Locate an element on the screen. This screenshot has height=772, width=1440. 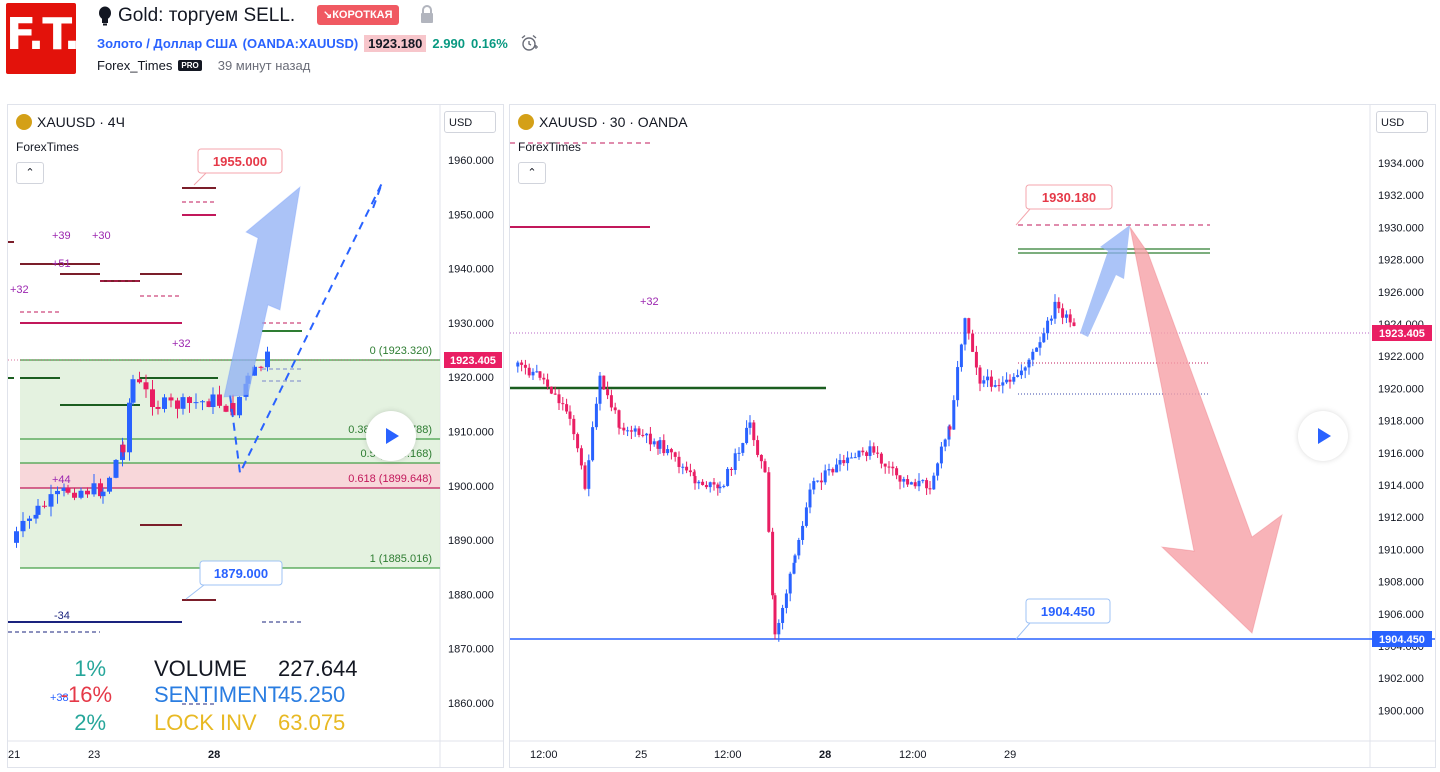
price-tick: 1940.000 is located at coordinates (471, 270).